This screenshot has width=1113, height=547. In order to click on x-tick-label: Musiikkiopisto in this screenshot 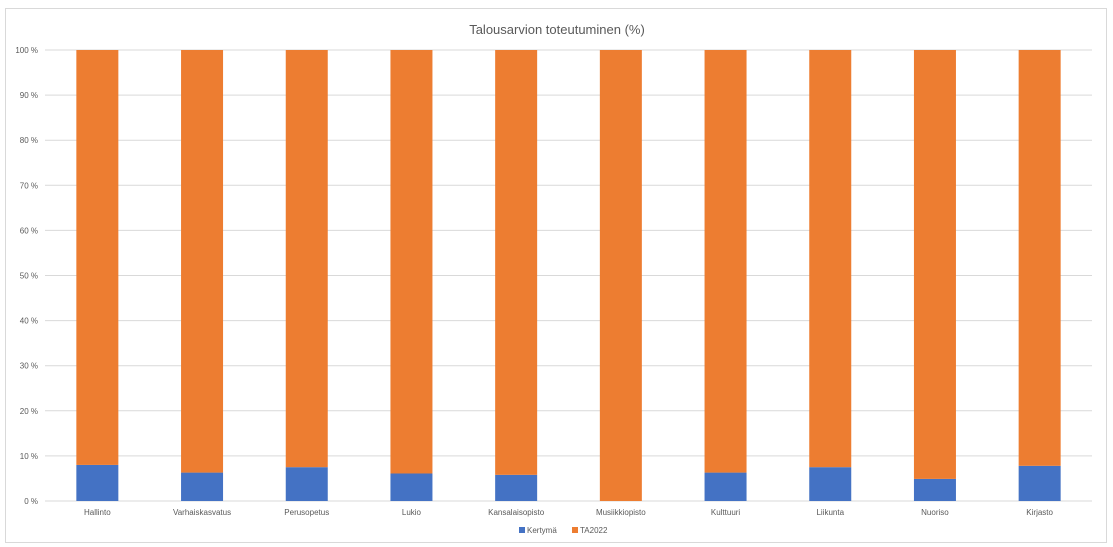, I will do `click(621, 512)`.